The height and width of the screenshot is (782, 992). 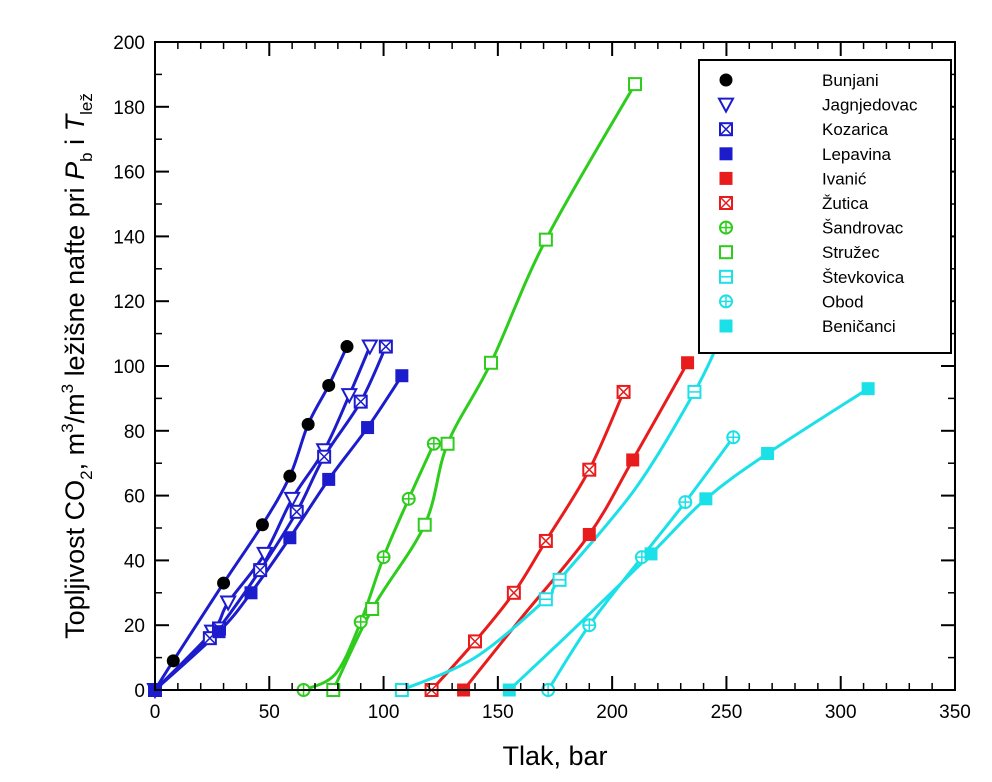 I want to click on legend-marker-zutica, so click(x=726, y=203).